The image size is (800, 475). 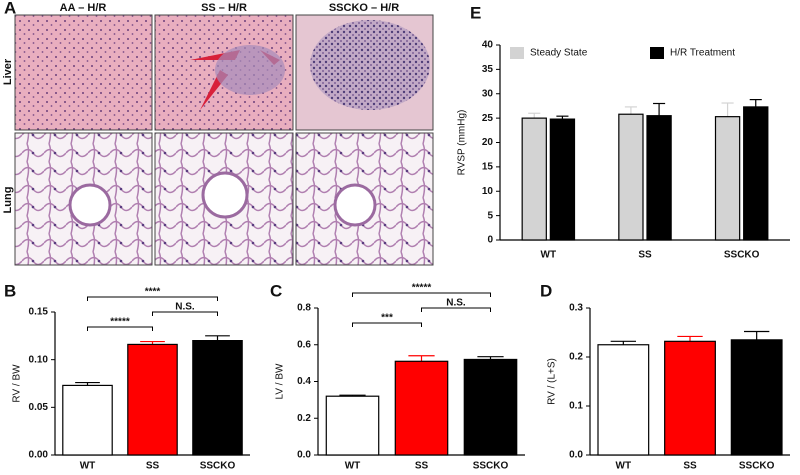 I want to click on panel-letter: E, so click(x=475, y=12).